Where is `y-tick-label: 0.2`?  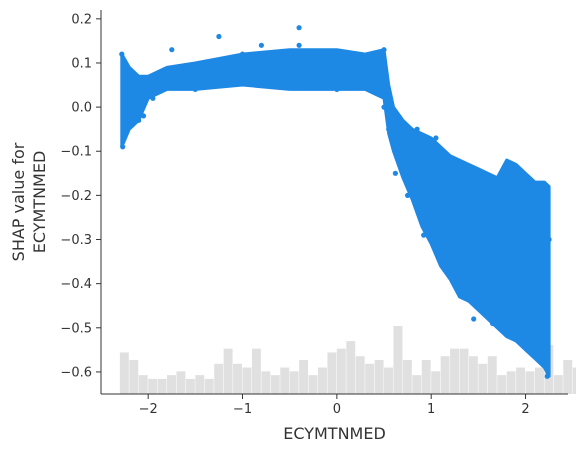 y-tick-label: 0.2 is located at coordinates (81, 19).